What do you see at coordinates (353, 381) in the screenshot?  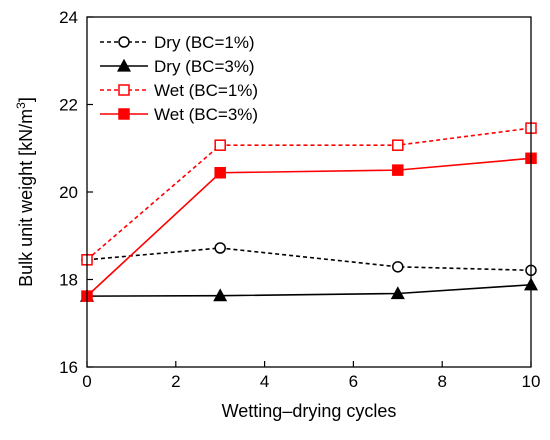 I see `x-tick-label: 6` at bounding box center [353, 381].